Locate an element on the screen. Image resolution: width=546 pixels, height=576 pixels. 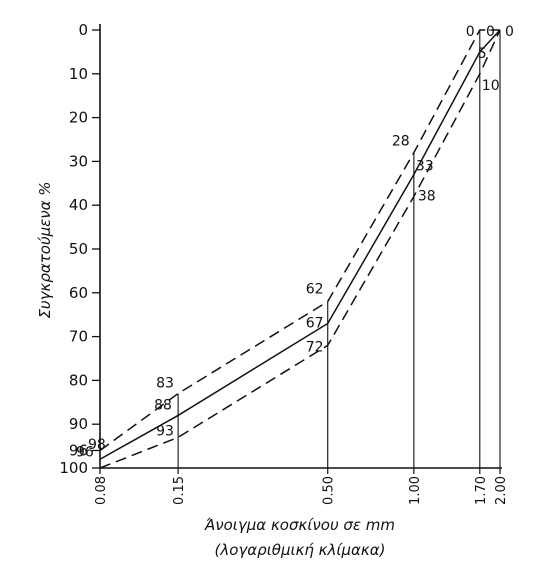
x-tick-label-0-5: 0.50 is located at coordinates (329, 490).